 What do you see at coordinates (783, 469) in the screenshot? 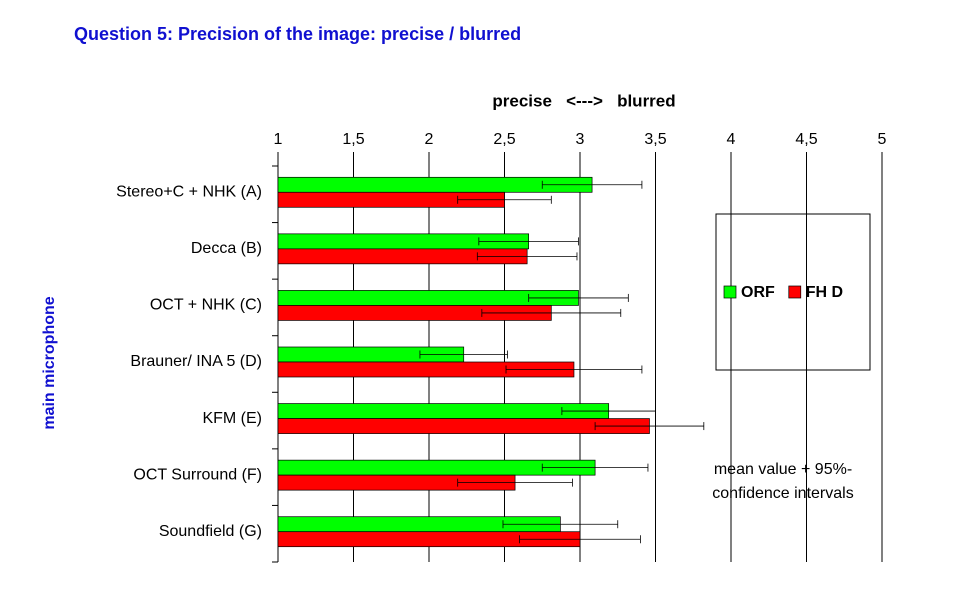
I see `annotation: mean value + 95%-` at bounding box center [783, 469].